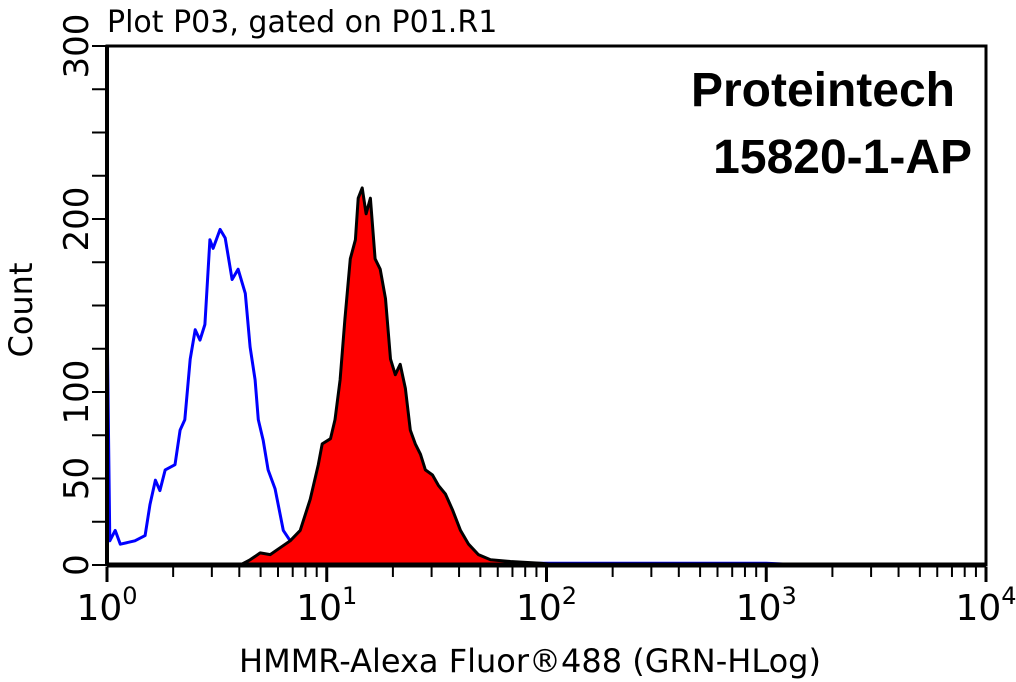  What do you see at coordinates (77, 392) in the screenshot?
I see `y-tick-label: 100` at bounding box center [77, 392].